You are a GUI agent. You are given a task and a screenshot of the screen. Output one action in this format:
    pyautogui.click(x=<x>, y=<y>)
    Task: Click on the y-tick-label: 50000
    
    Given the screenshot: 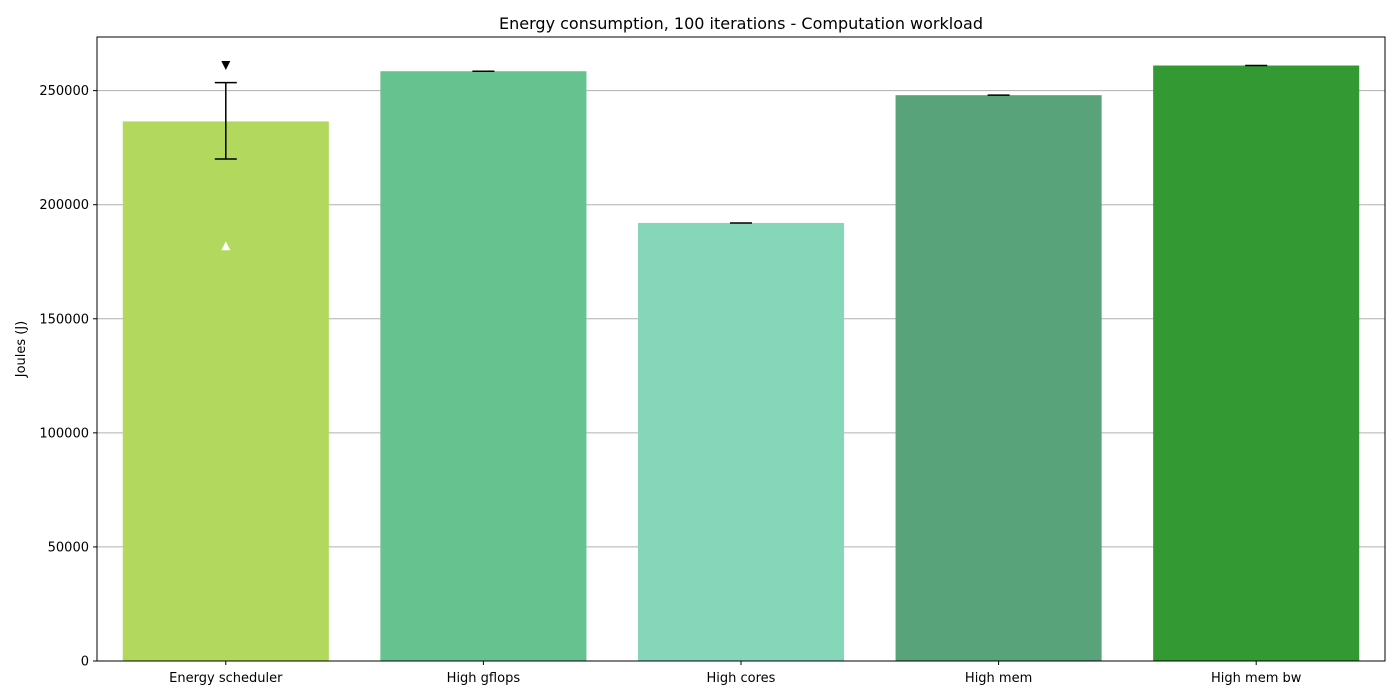 What is the action you would take?
    pyautogui.click(x=68, y=547)
    